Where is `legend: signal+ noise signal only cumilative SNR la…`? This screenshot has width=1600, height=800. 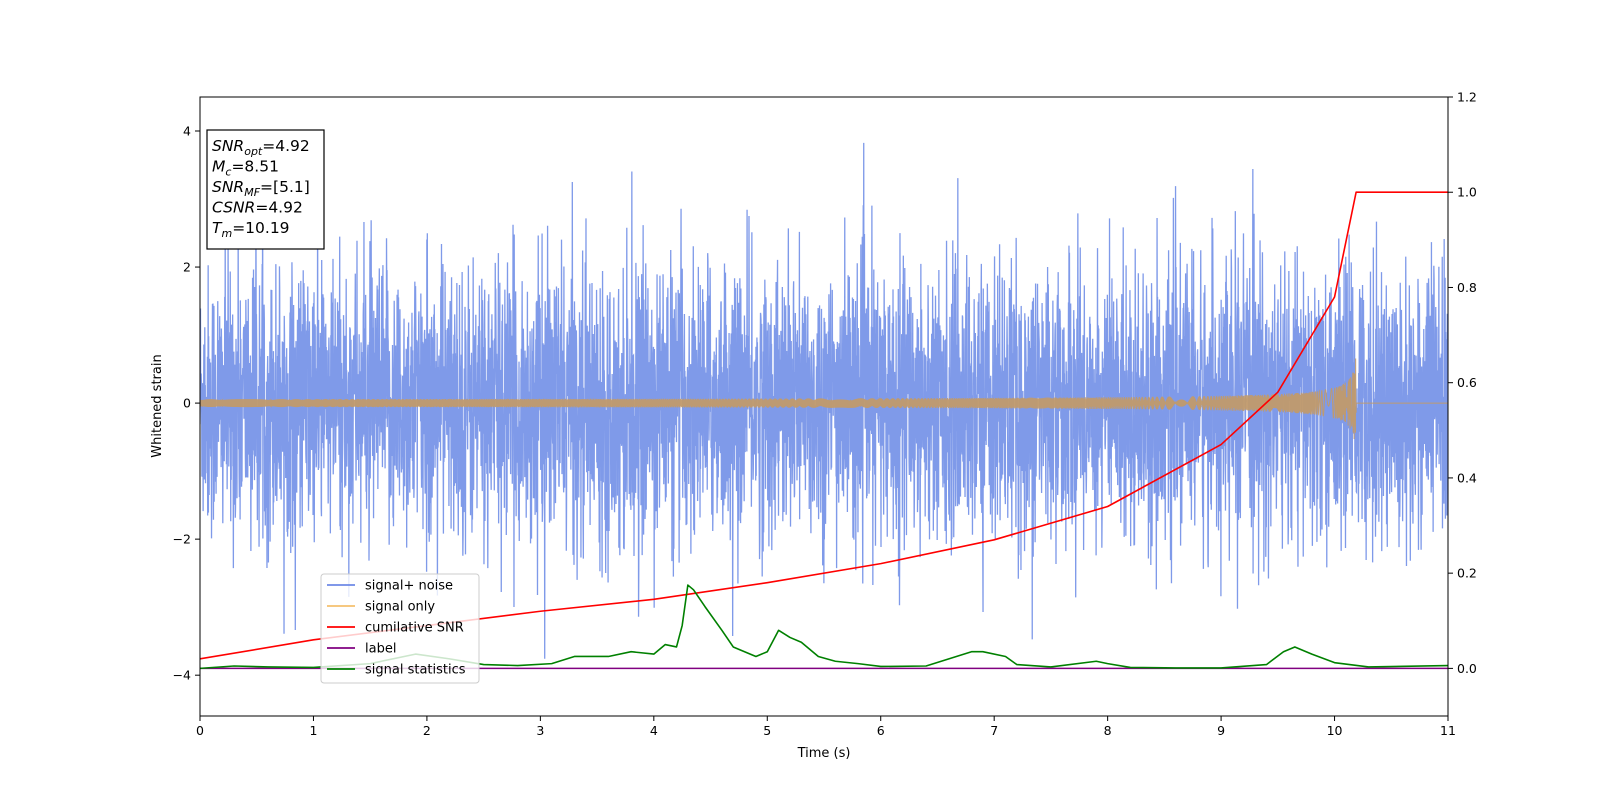 legend: signal+ noise signal only cumilative SNR la… is located at coordinates (400, 628).